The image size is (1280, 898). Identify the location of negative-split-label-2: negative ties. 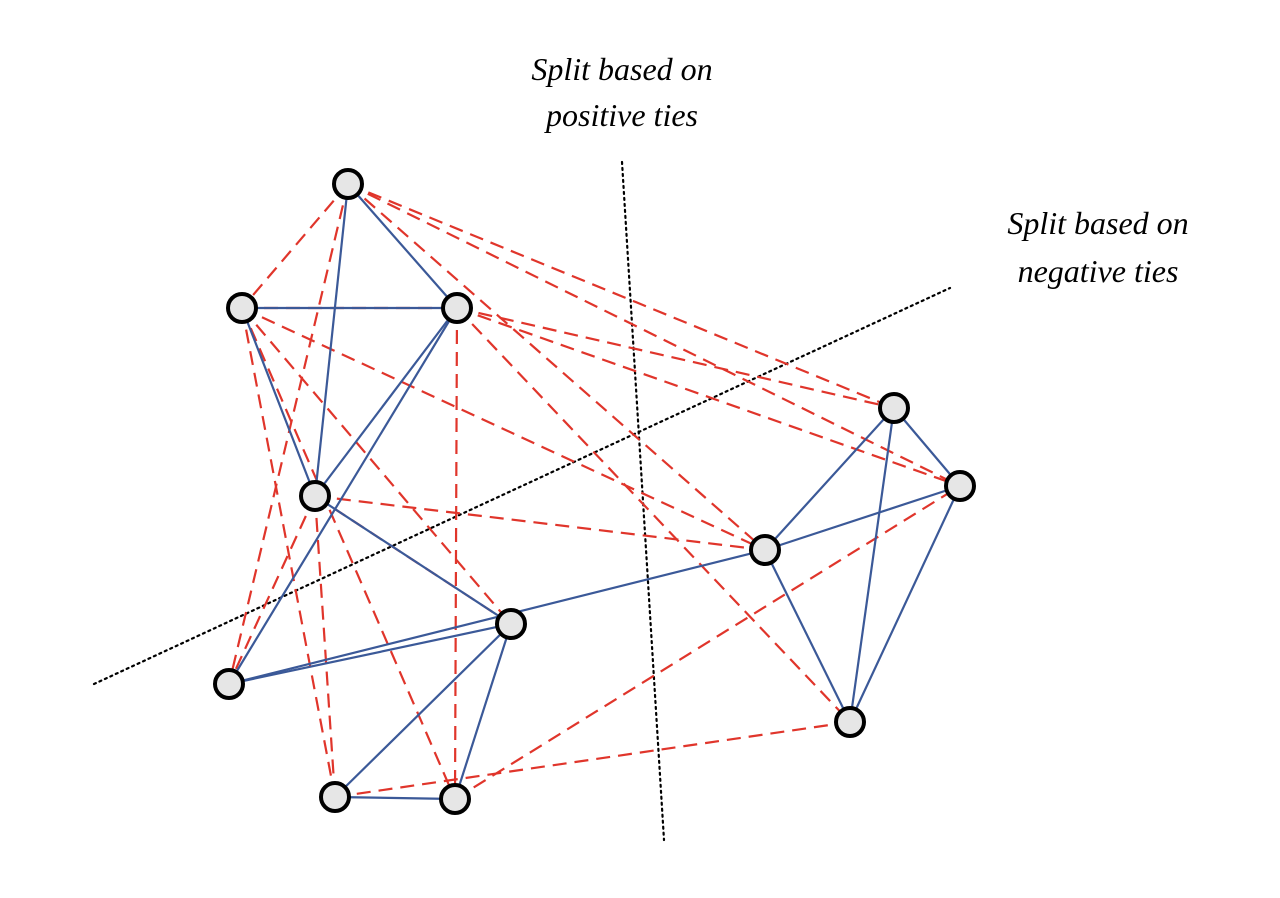
(1098, 271).